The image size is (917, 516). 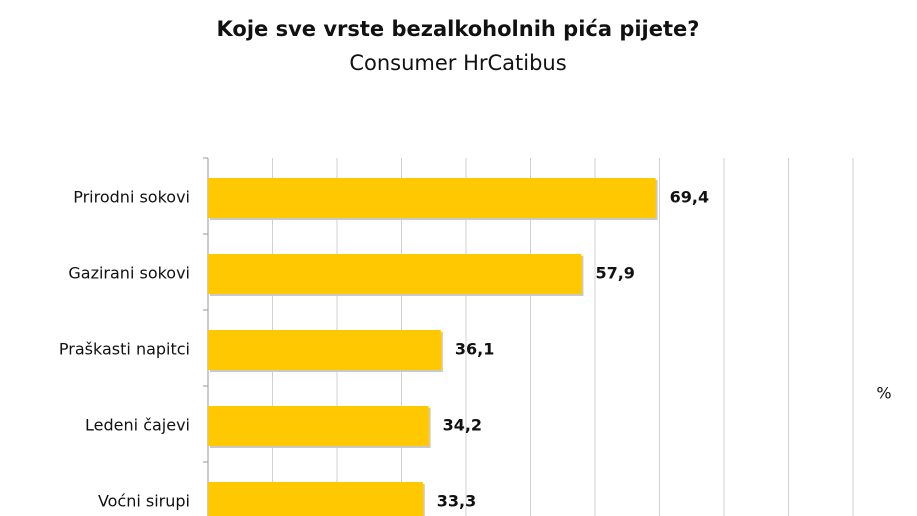 I want to click on y-tick-label: Praškasti napitci, so click(x=124, y=349).